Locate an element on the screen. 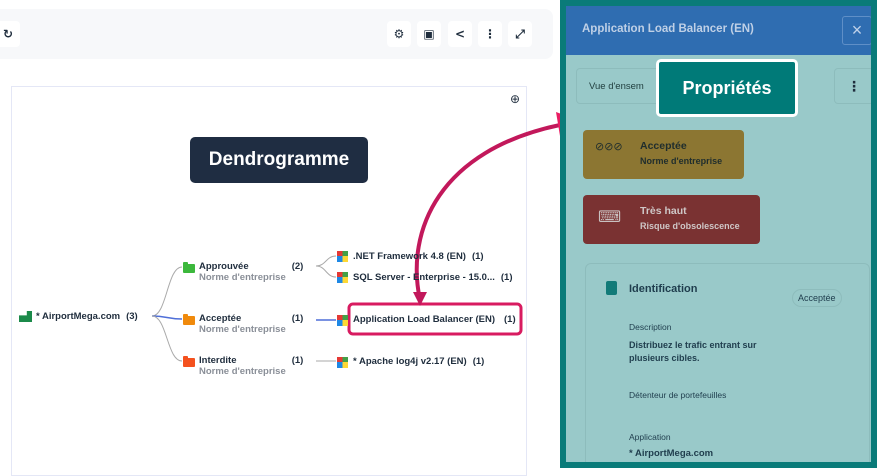 The image size is (877, 476). leaf-node: * Apache log4j v2.17 (EN) is located at coordinates (410, 361).